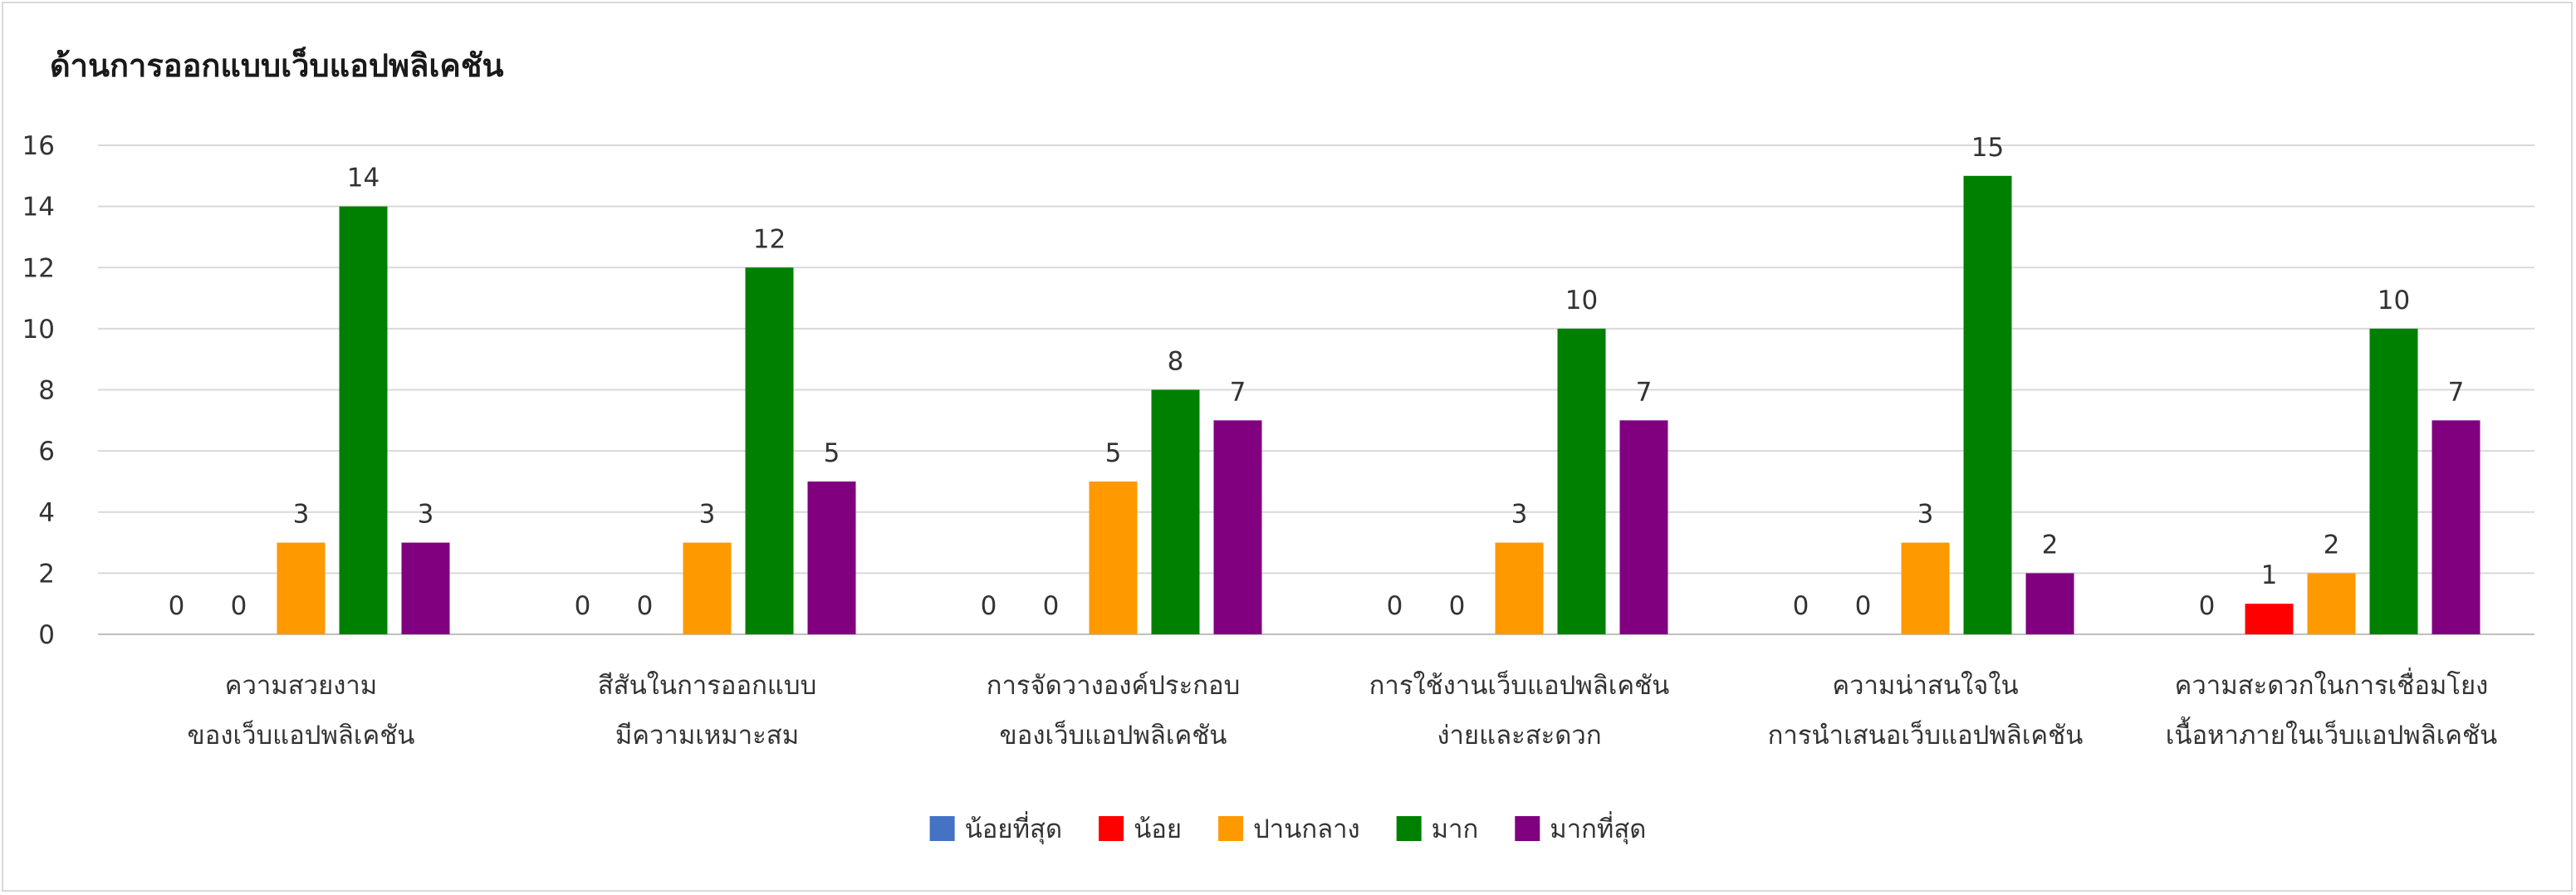  What do you see at coordinates (1926, 735) in the screenshot?
I see `category-label: การนำเสนอเว็บแอปพลิเคชัน` at bounding box center [1926, 735].